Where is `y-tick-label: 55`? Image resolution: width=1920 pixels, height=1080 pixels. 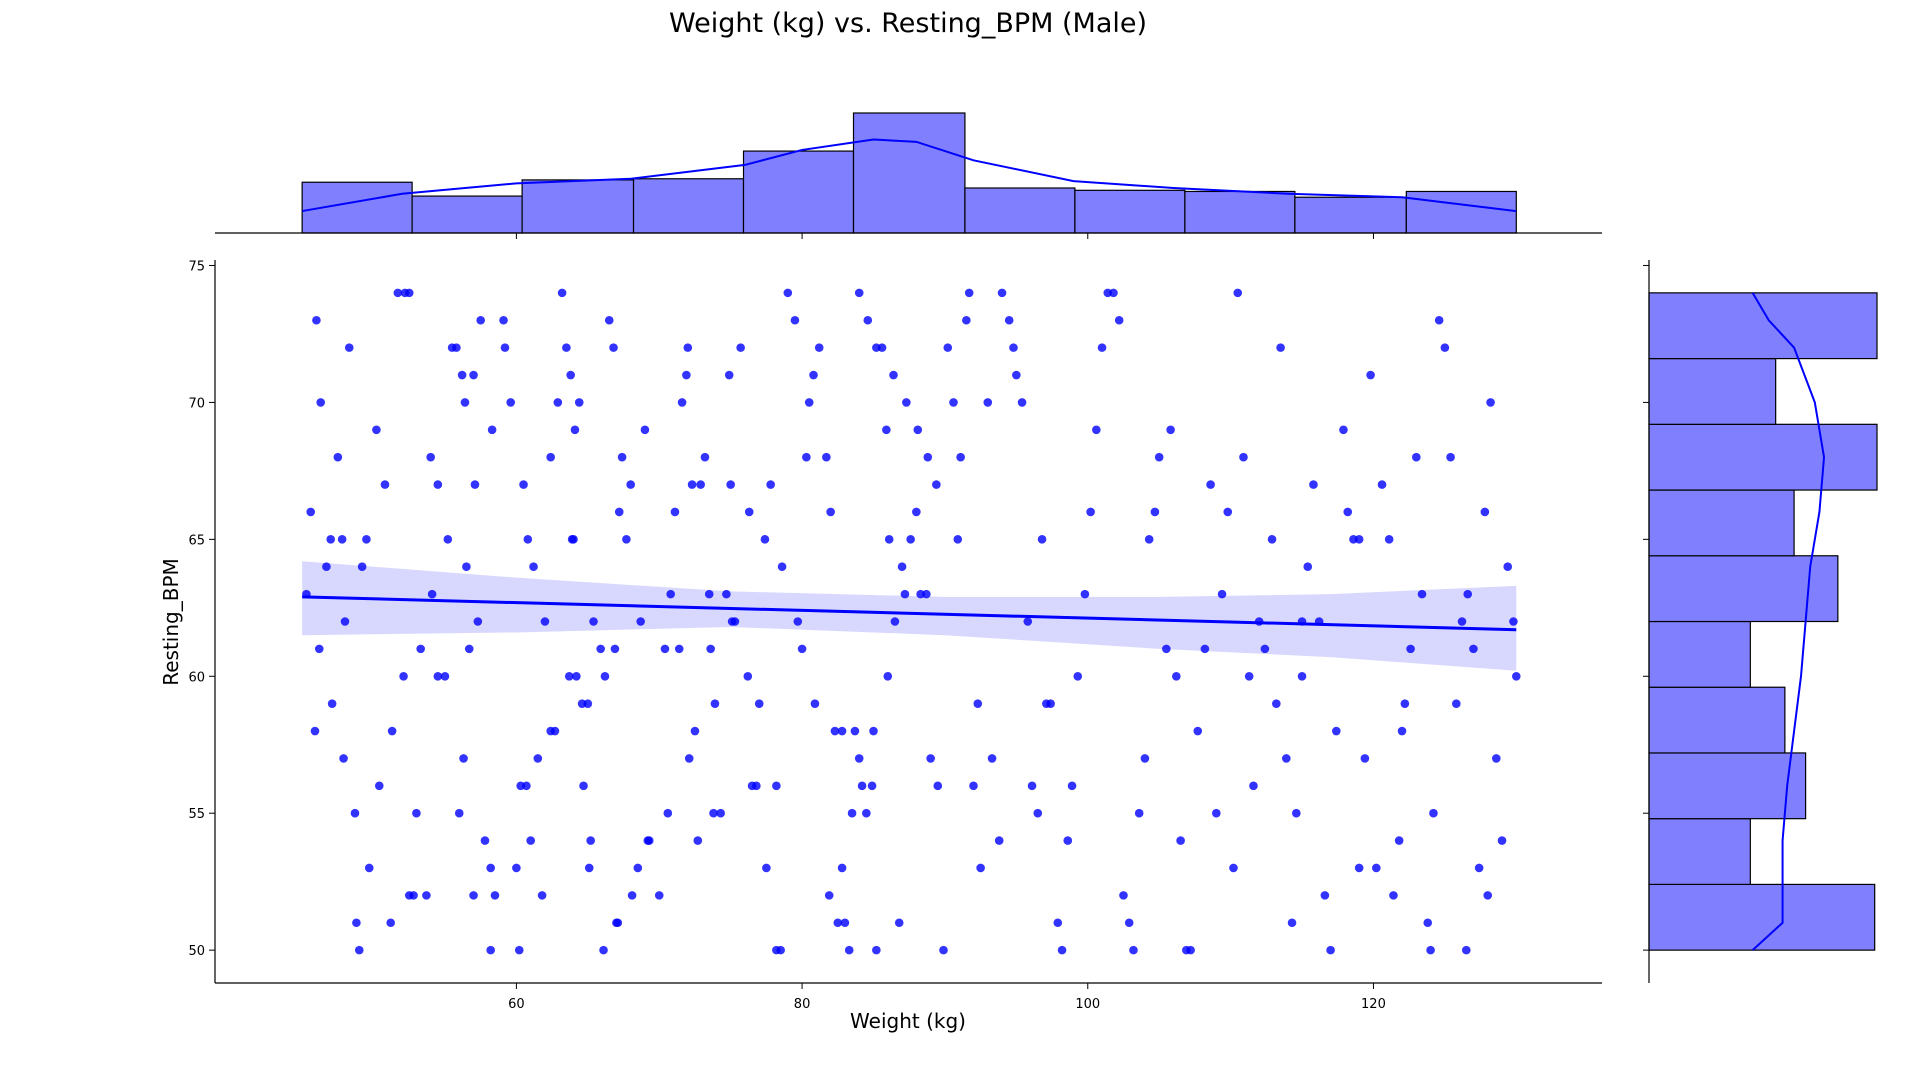
y-tick-label: 55 is located at coordinates (196, 814).